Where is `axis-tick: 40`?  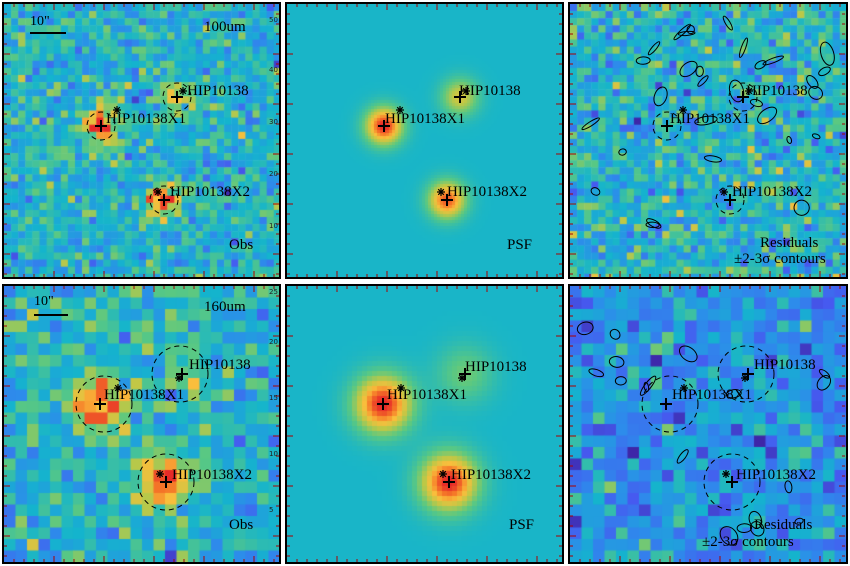 axis-tick: 40 is located at coordinates (273, 70).